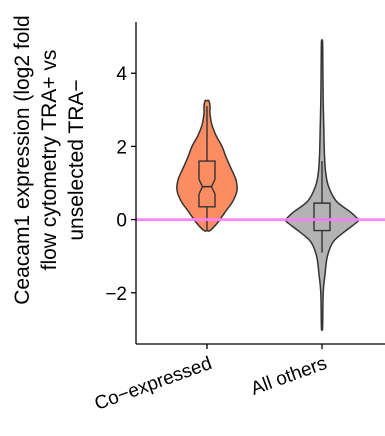  I want to click on violin-all-others, so click(322, 185).